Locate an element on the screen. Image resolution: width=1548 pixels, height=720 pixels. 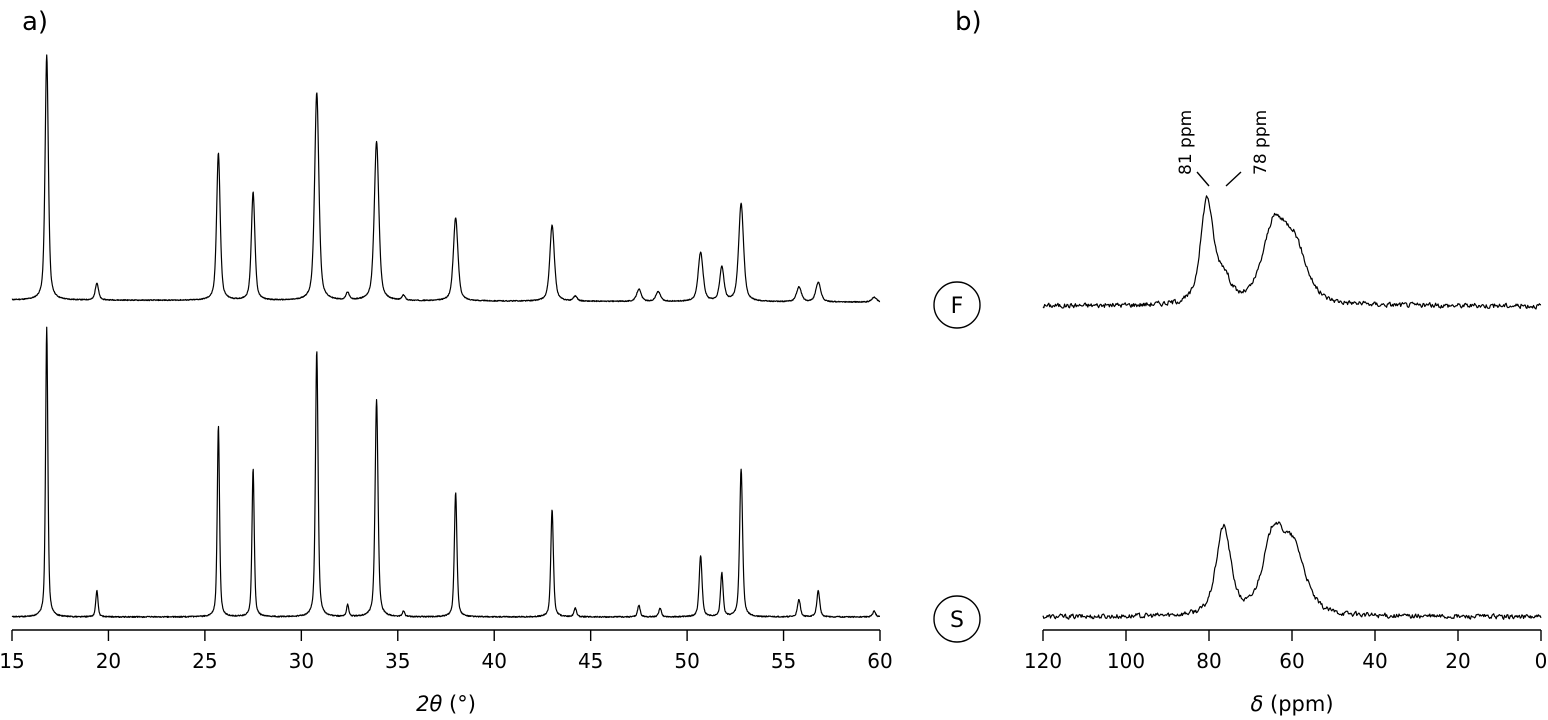
xrd-tick-label: 50 is located at coordinates (686, 661).